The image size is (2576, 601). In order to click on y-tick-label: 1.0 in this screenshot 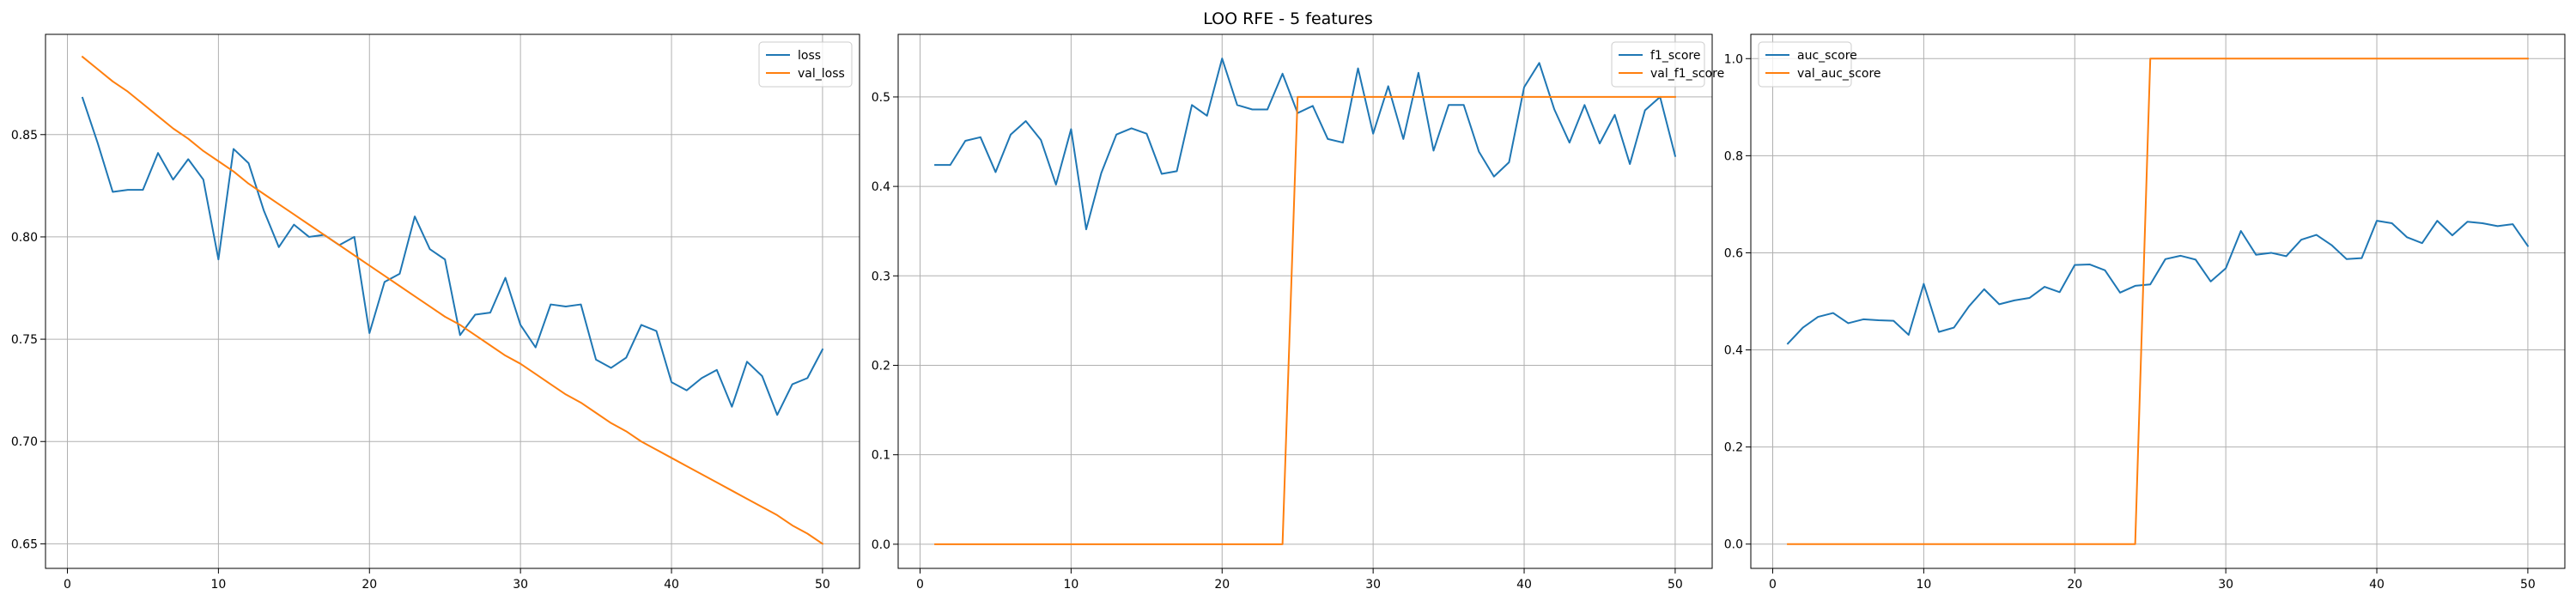, I will do `click(1733, 59)`.